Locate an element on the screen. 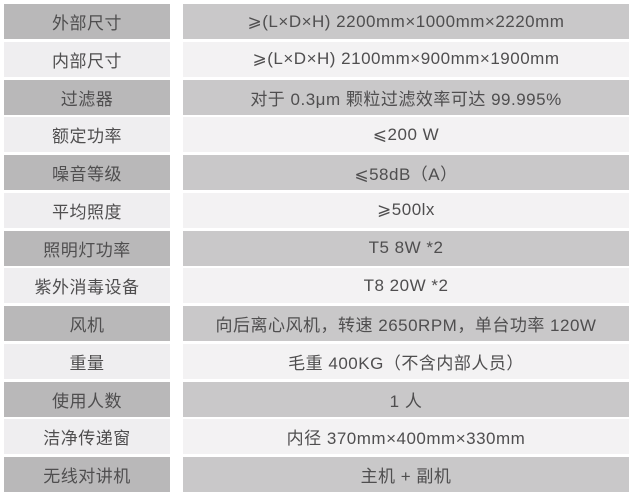 This screenshot has width=635, height=498. table-row: 照明灯功率 T5 8W *2 is located at coordinates (316, 248).